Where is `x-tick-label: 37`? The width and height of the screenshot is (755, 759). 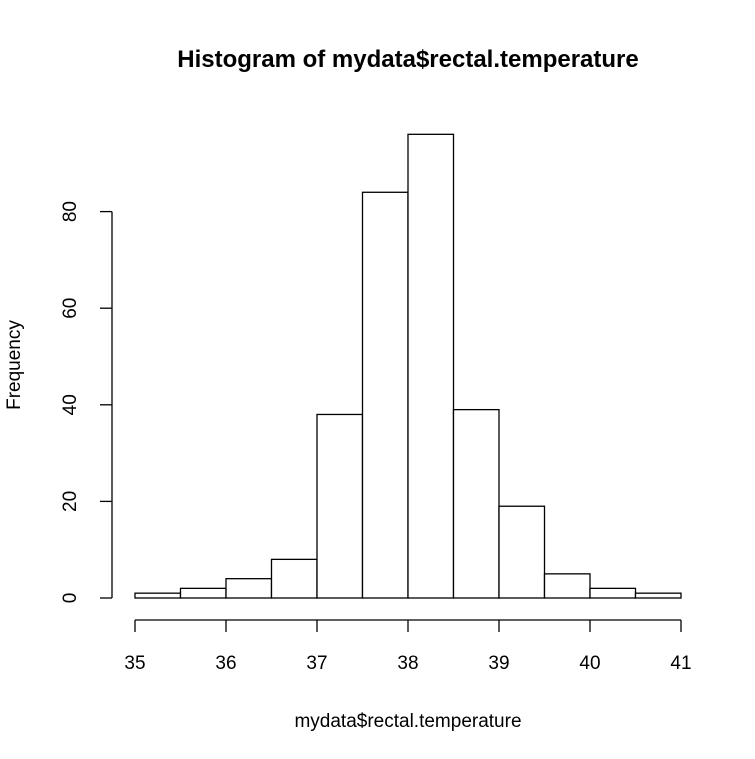 x-tick-label: 37 is located at coordinates (316, 663).